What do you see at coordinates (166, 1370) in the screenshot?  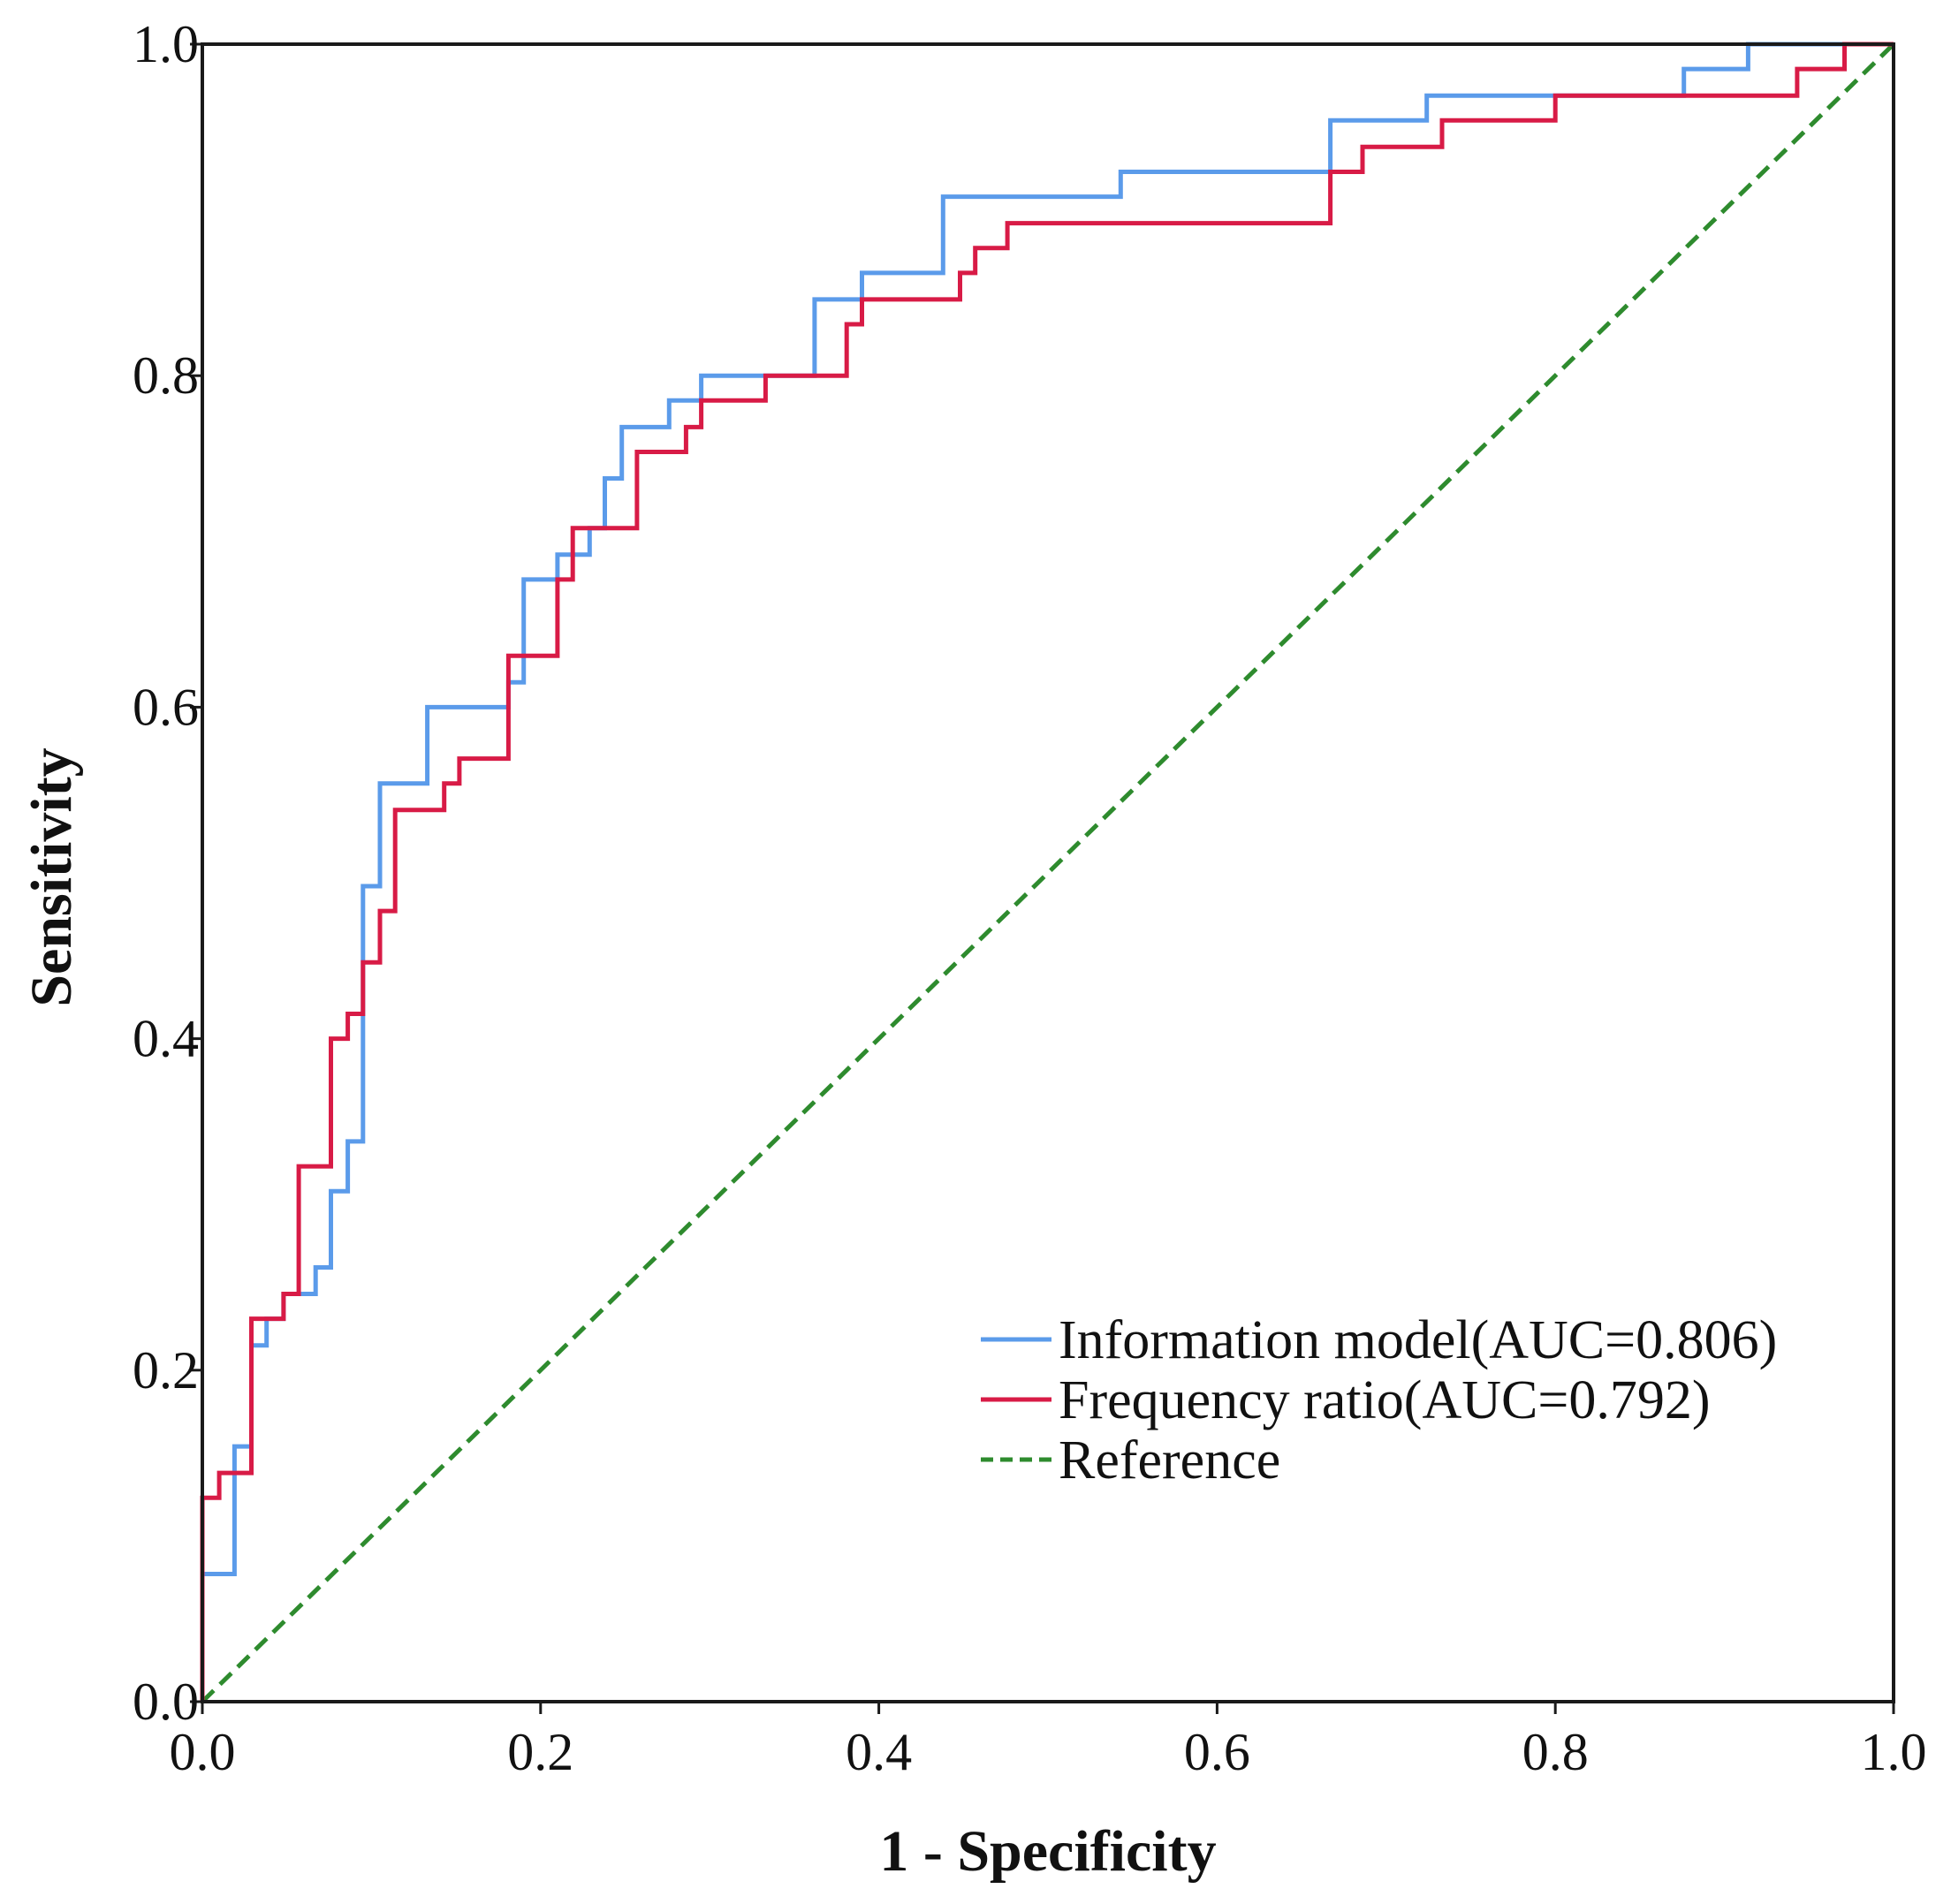 I see `y-tick-label: 0.2` at bounding box center [166, 1370].